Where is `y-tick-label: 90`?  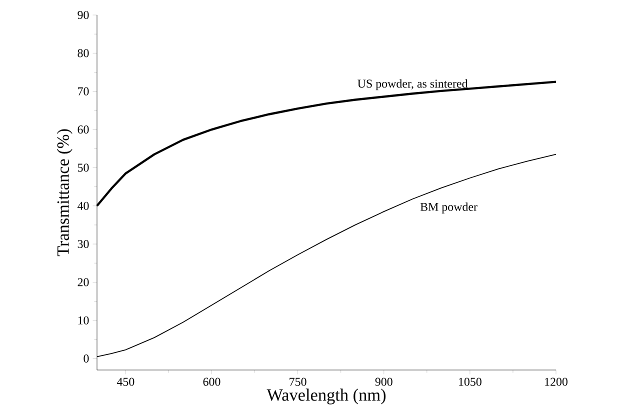 y-tick-label: 90 is located at coordinates (83, 15).